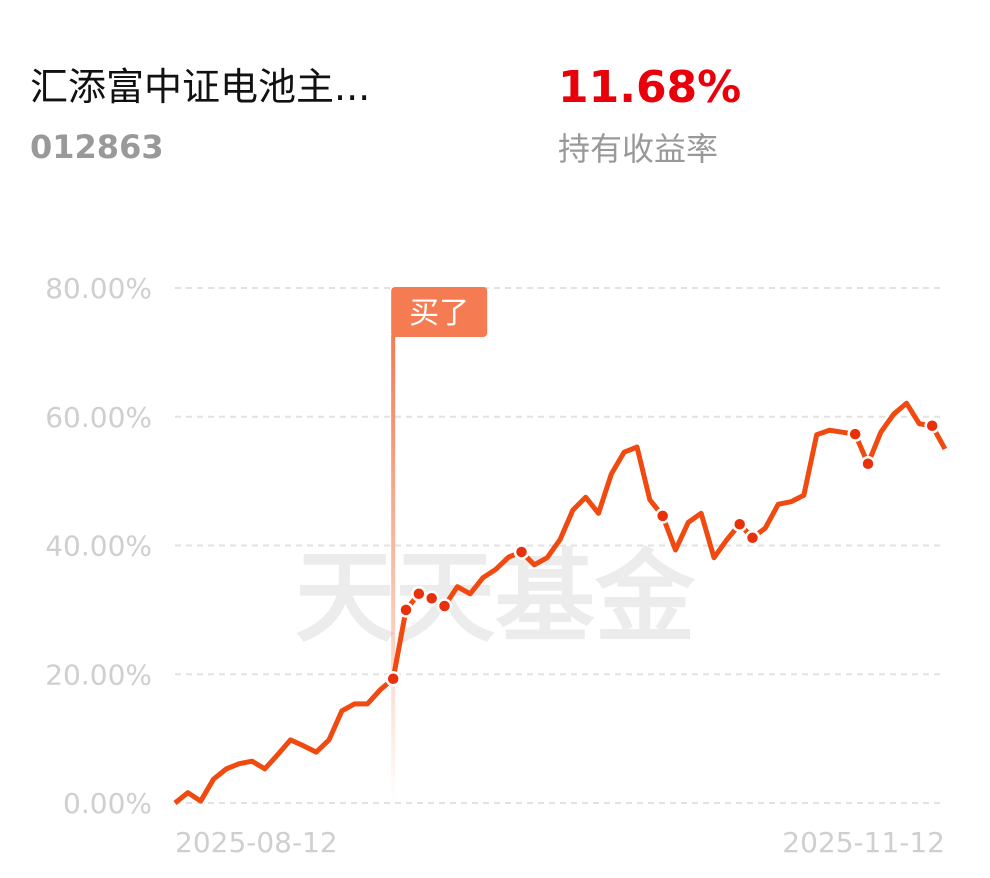 The height and width of the screenshot is (878, 990). I want to click on x-tick-label: 2025-08-12, so click(256, 842).